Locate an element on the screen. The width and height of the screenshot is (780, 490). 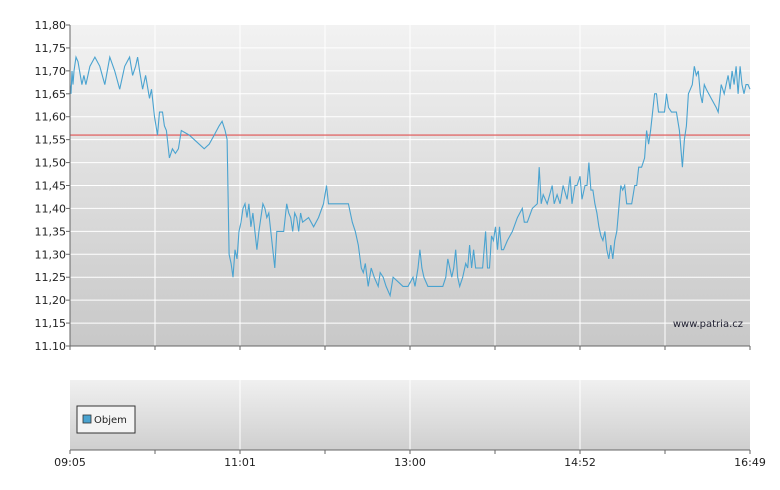
legend-box is located at coordinates (106, 419).